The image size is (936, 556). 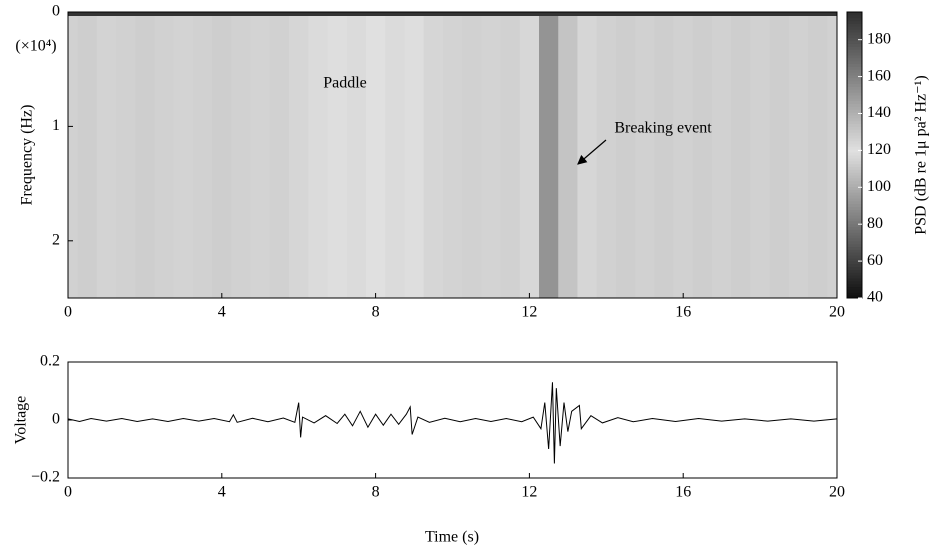 I want to click on colorbar-tick-label: 60, so click(x=875, y=260).